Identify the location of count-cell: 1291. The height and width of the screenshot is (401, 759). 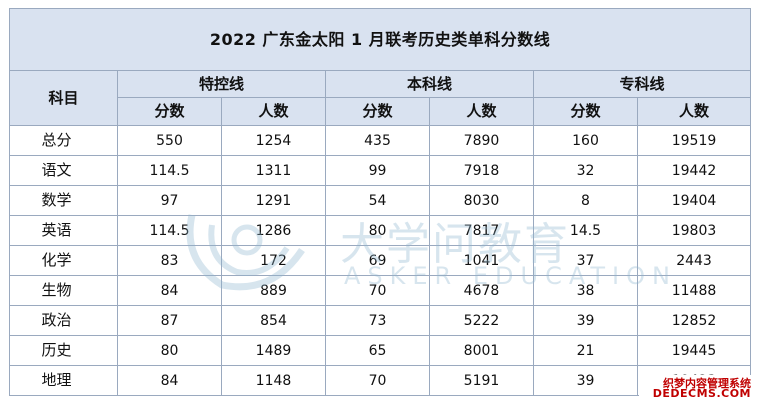
(273, 200).